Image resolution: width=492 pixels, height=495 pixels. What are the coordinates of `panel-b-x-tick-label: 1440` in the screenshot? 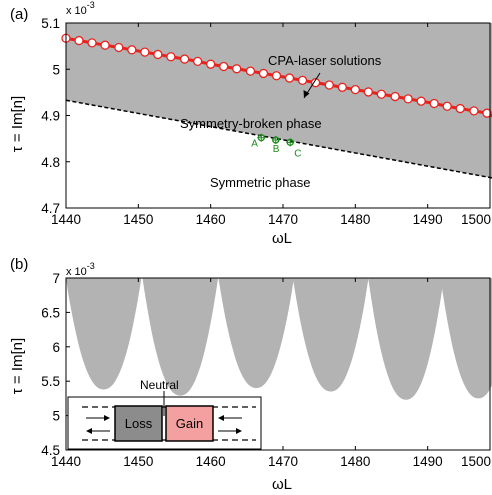 It's located at (66, 461).